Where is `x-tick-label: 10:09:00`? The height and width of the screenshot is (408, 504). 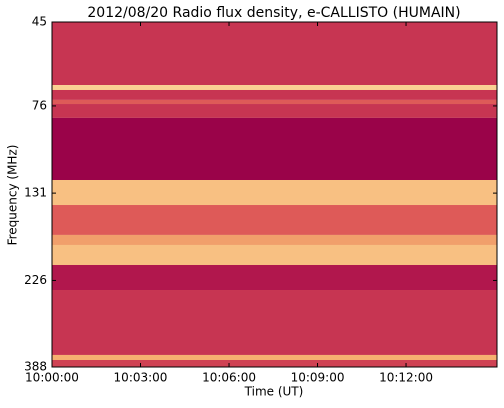 x-tick-label: 10:09:00 is located at coordinates (318, 378).